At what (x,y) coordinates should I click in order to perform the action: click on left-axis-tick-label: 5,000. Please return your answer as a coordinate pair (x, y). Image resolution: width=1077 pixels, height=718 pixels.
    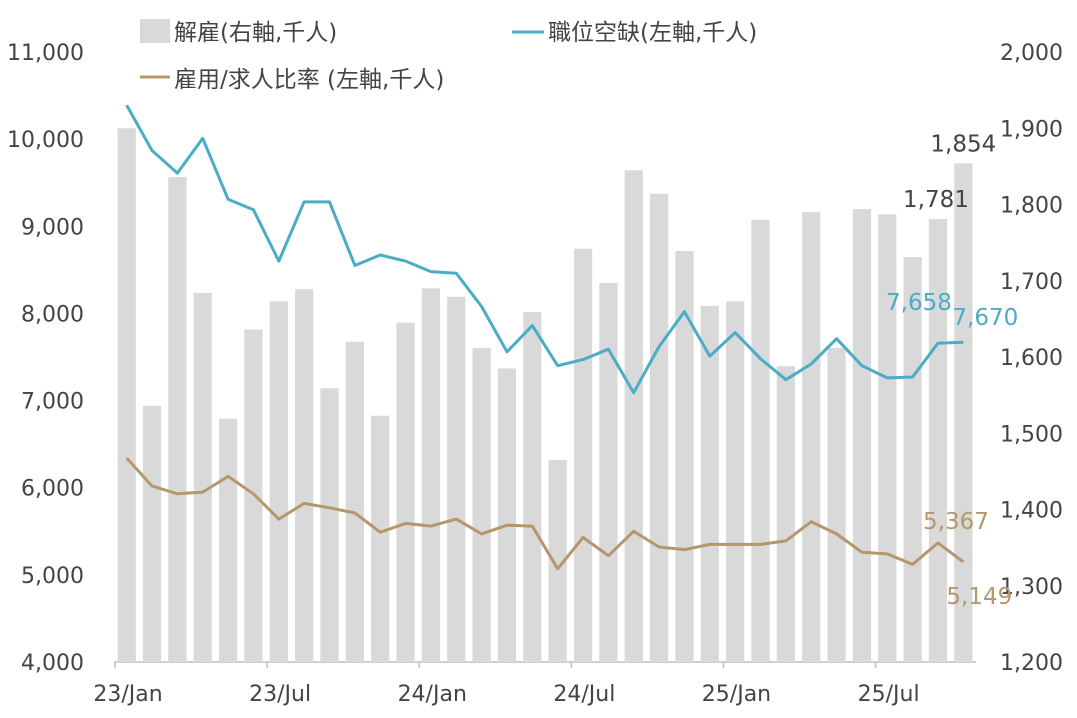
    Looking at the image, I should click on (52, 576).